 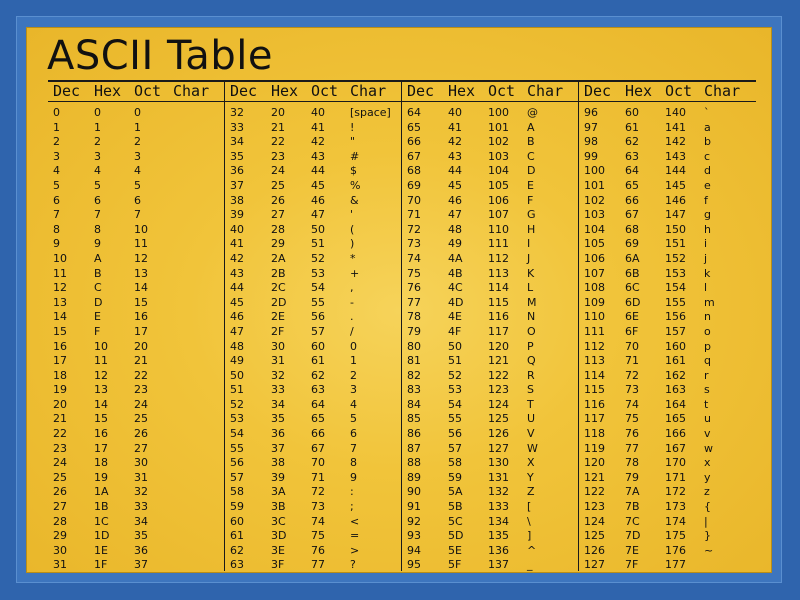 I want to click on cell-char: d, so click(x=707, y=171).